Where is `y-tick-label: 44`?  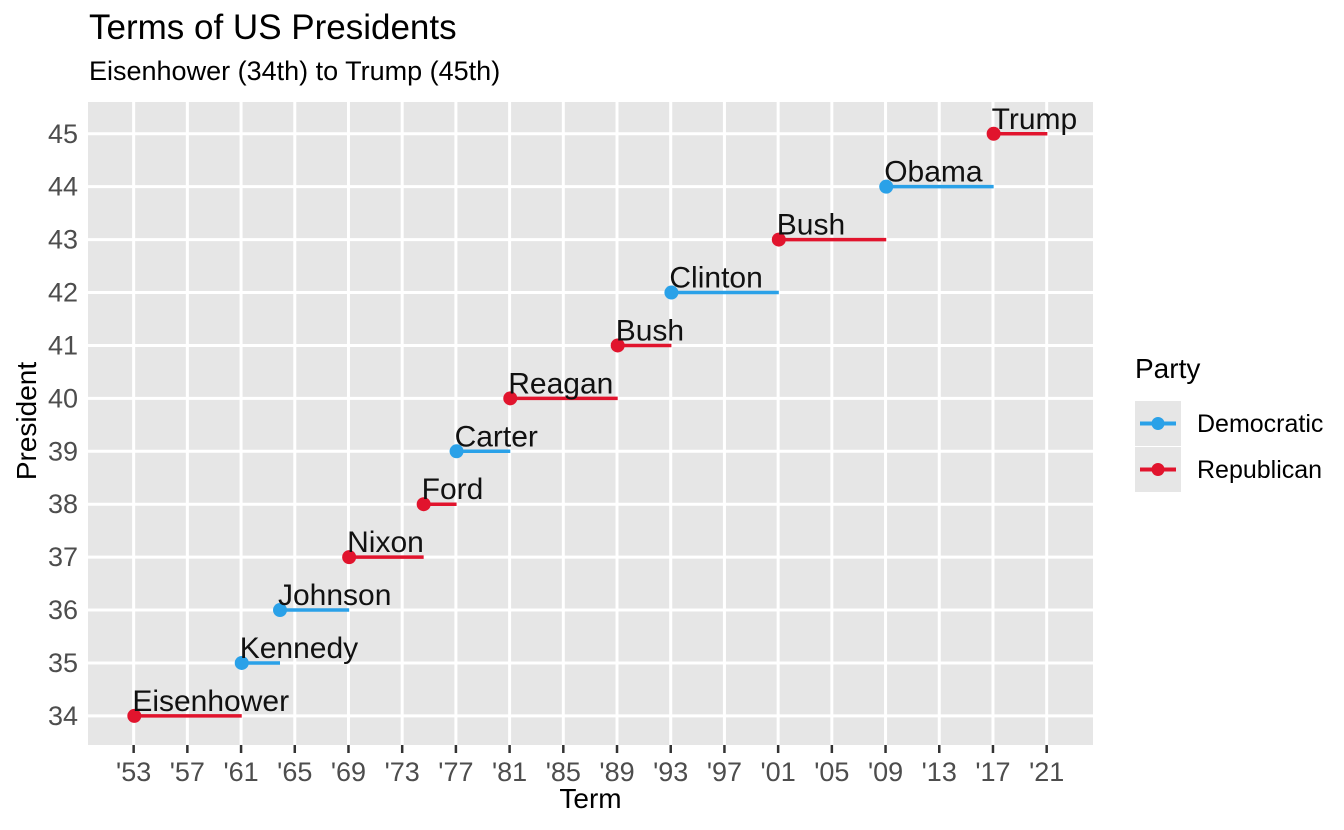
y-tick-label: 44 is located at coordinates (63, 187).